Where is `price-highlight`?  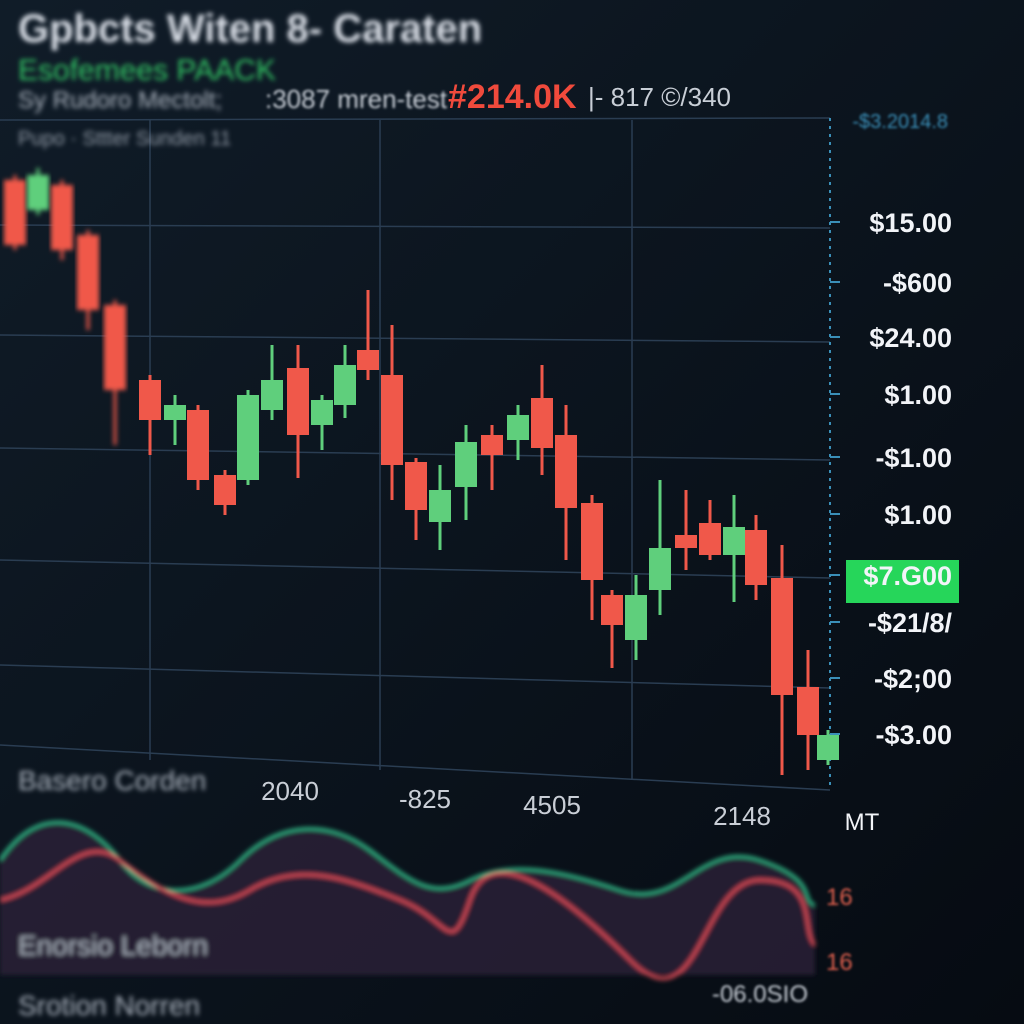 price-highlight is located at coordinates (902, 581).